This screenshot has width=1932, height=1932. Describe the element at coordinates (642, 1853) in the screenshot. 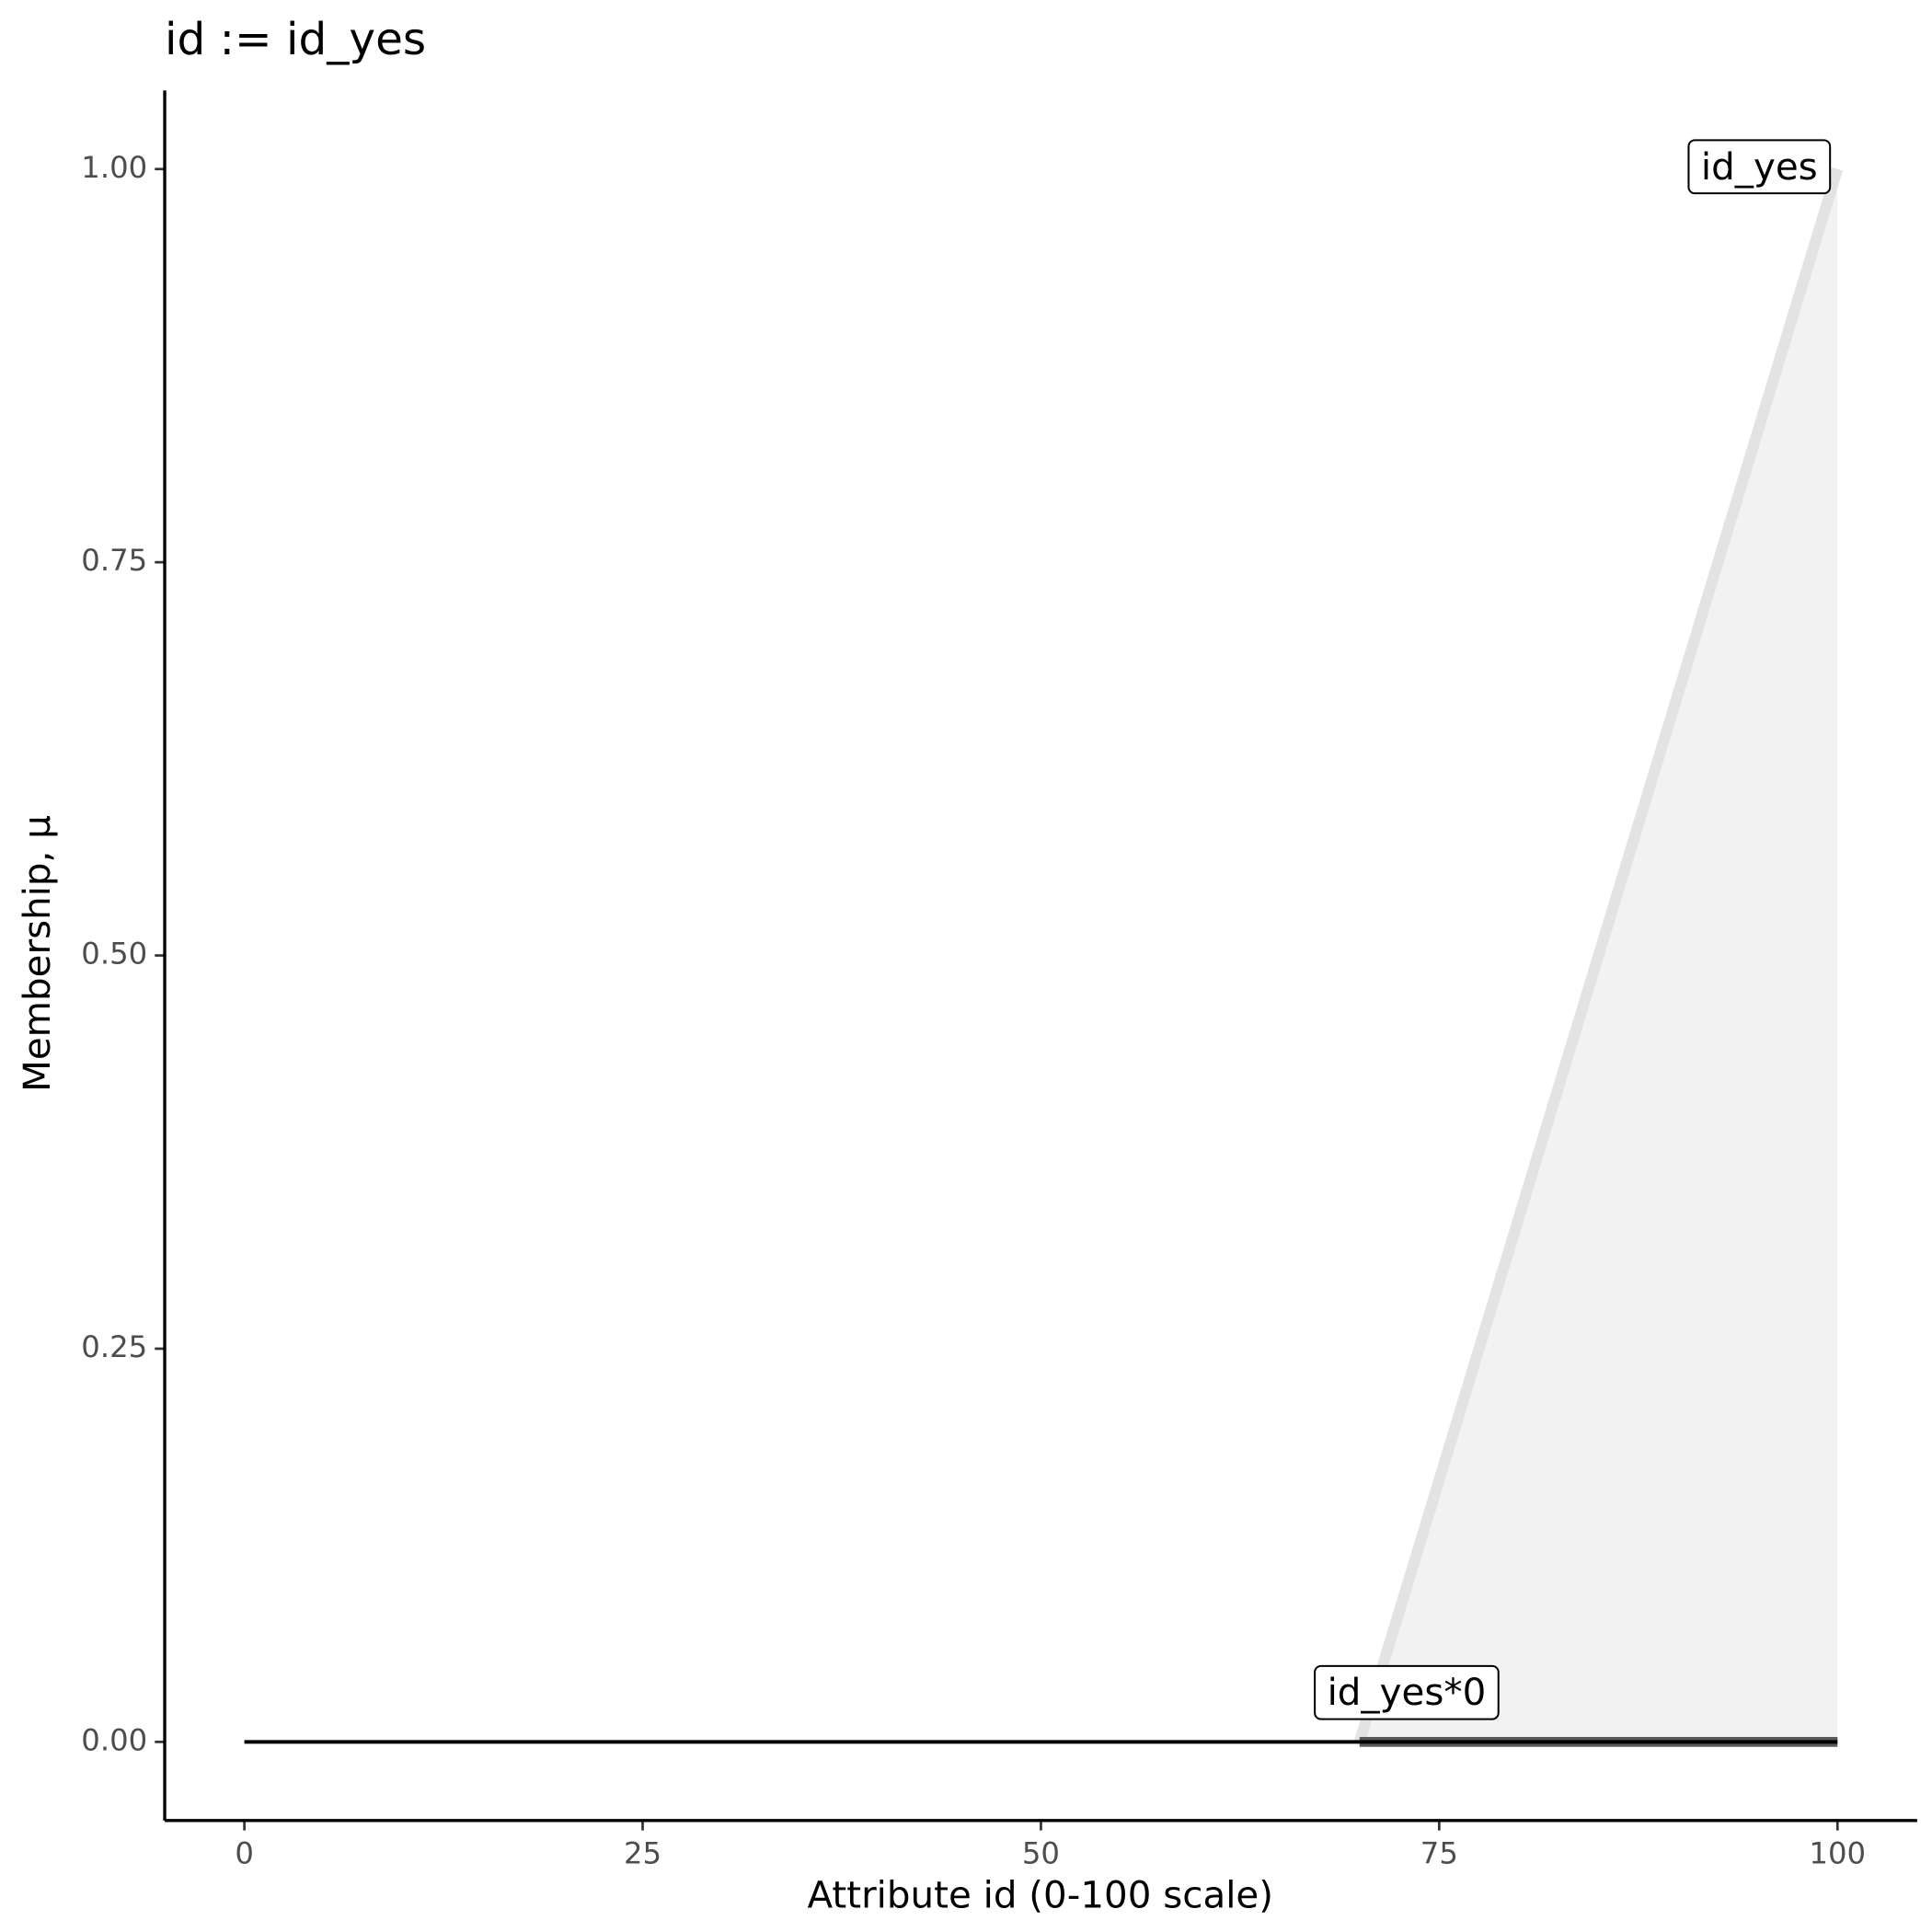

I see `x-tick-label: 25` at that location.